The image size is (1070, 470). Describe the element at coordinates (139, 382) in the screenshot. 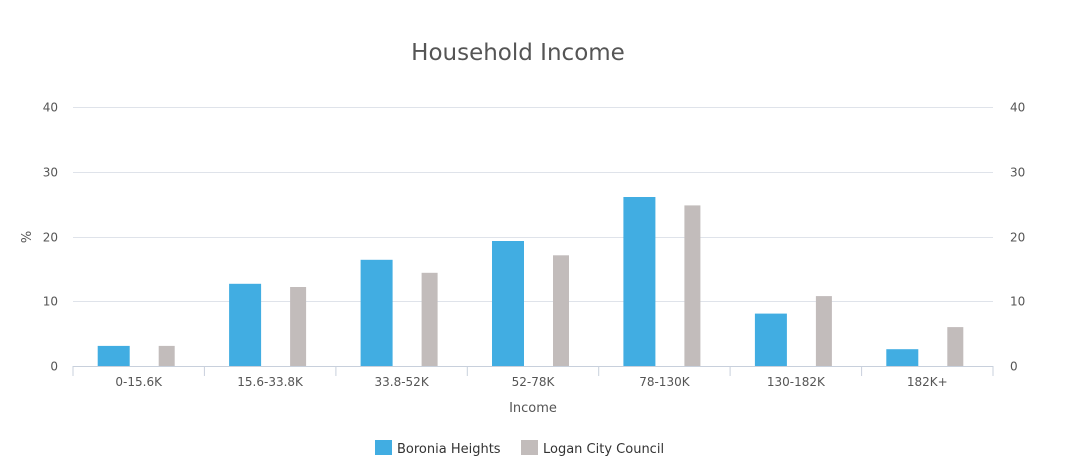

I see `x-tick-label: 0-15.6K` at that location.